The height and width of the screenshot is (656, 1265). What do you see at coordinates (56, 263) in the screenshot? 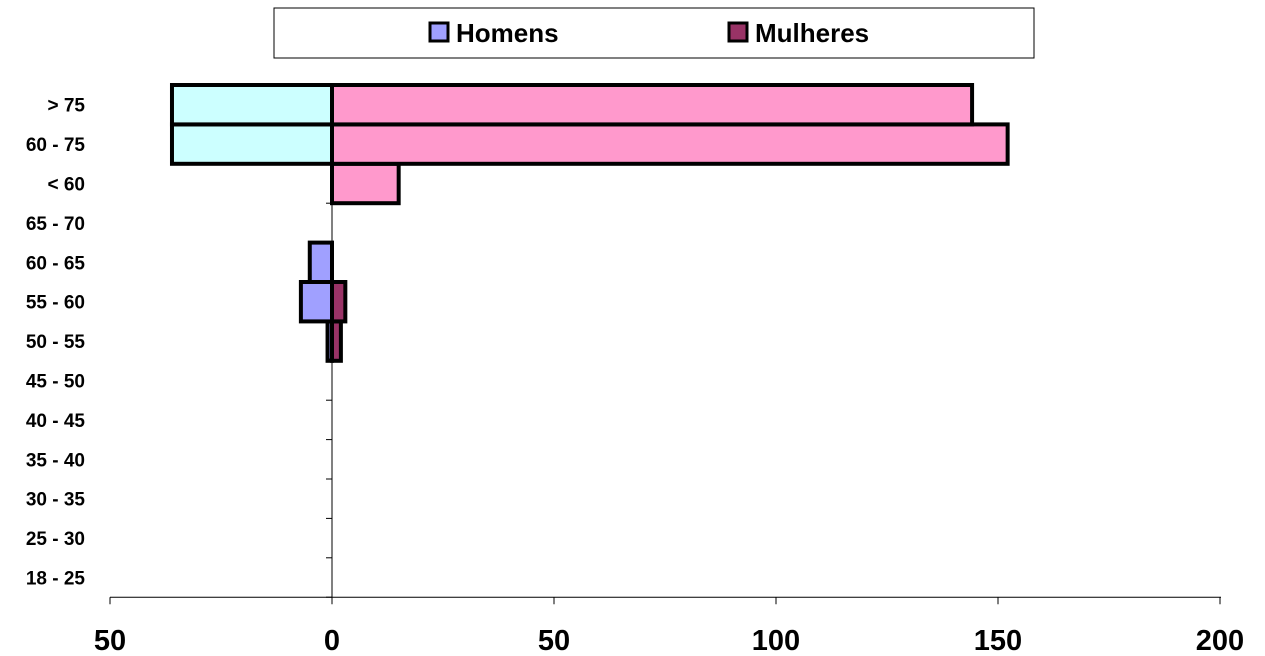
I see `category-label: 60 - 65` at bounding box center [56, 263].